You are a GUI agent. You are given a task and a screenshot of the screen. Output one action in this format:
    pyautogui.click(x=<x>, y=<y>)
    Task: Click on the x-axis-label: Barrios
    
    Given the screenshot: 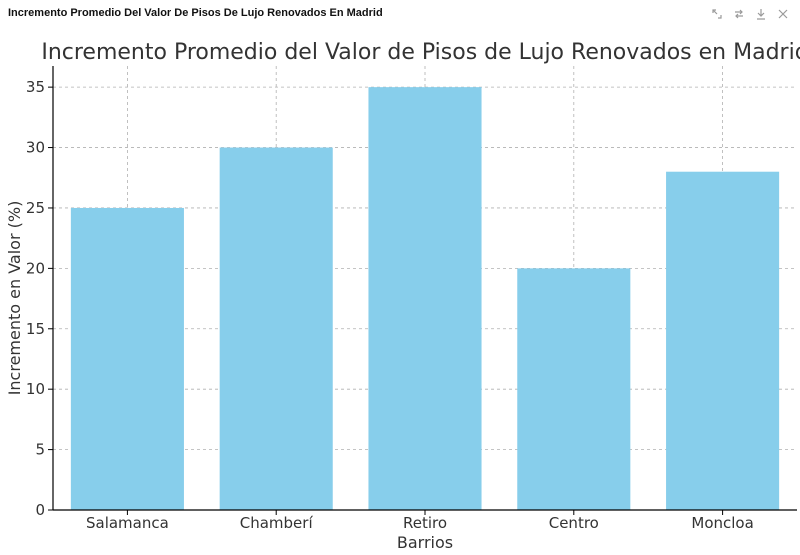 What is the action you would take?
    pyautogui.click(x=425, y=542)
    